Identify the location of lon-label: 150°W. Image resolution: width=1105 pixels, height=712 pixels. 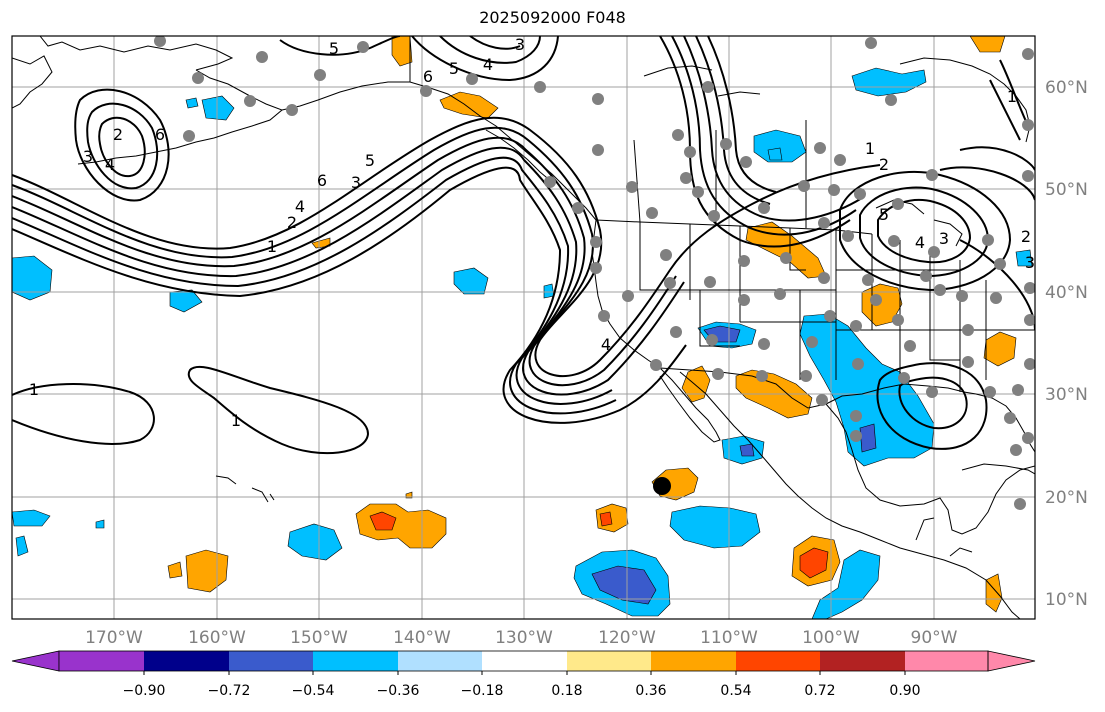
(319, 638).